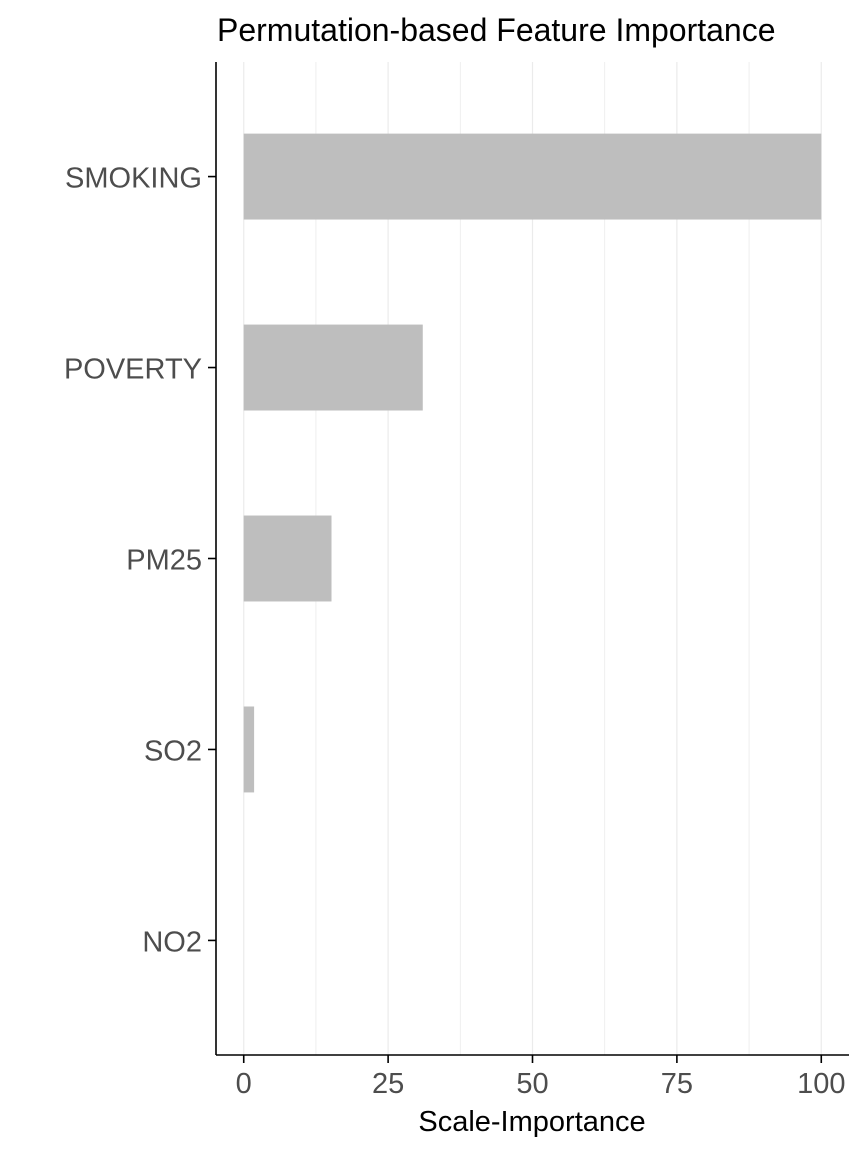 This screenshot has width=864, height=1152. I want to click on y-tick-label-no2: NO2, so click(172, 942).